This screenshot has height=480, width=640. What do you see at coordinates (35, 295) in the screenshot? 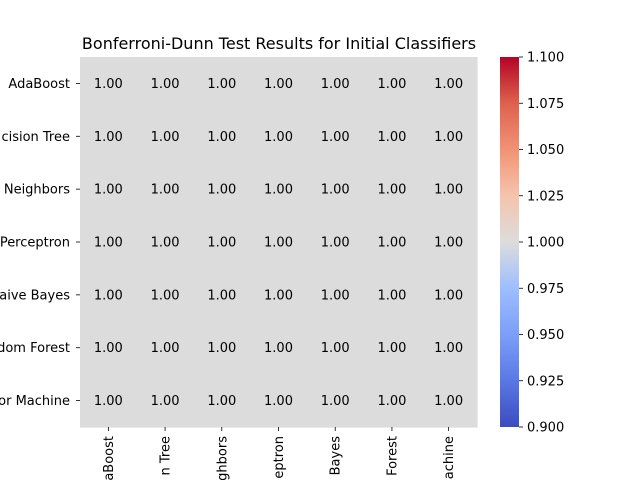
I see `row-tick-label: aive Bayes` at bounding box center [35, 295].